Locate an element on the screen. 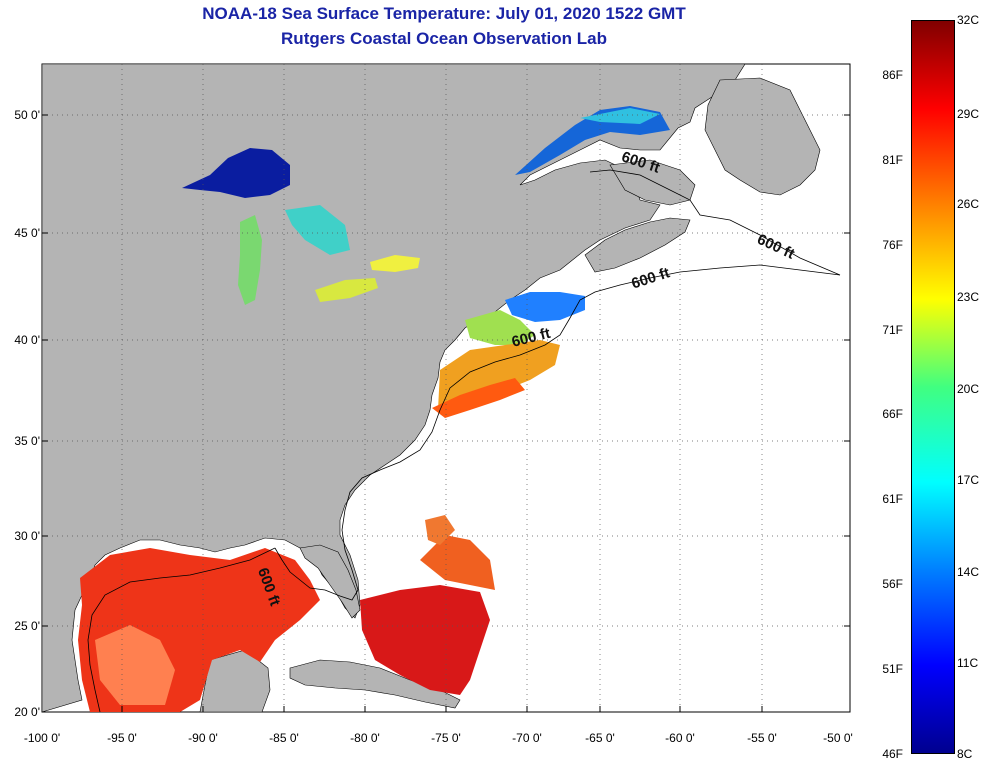  colorbar-c-23: 23C is located at coordinates (968, 297).